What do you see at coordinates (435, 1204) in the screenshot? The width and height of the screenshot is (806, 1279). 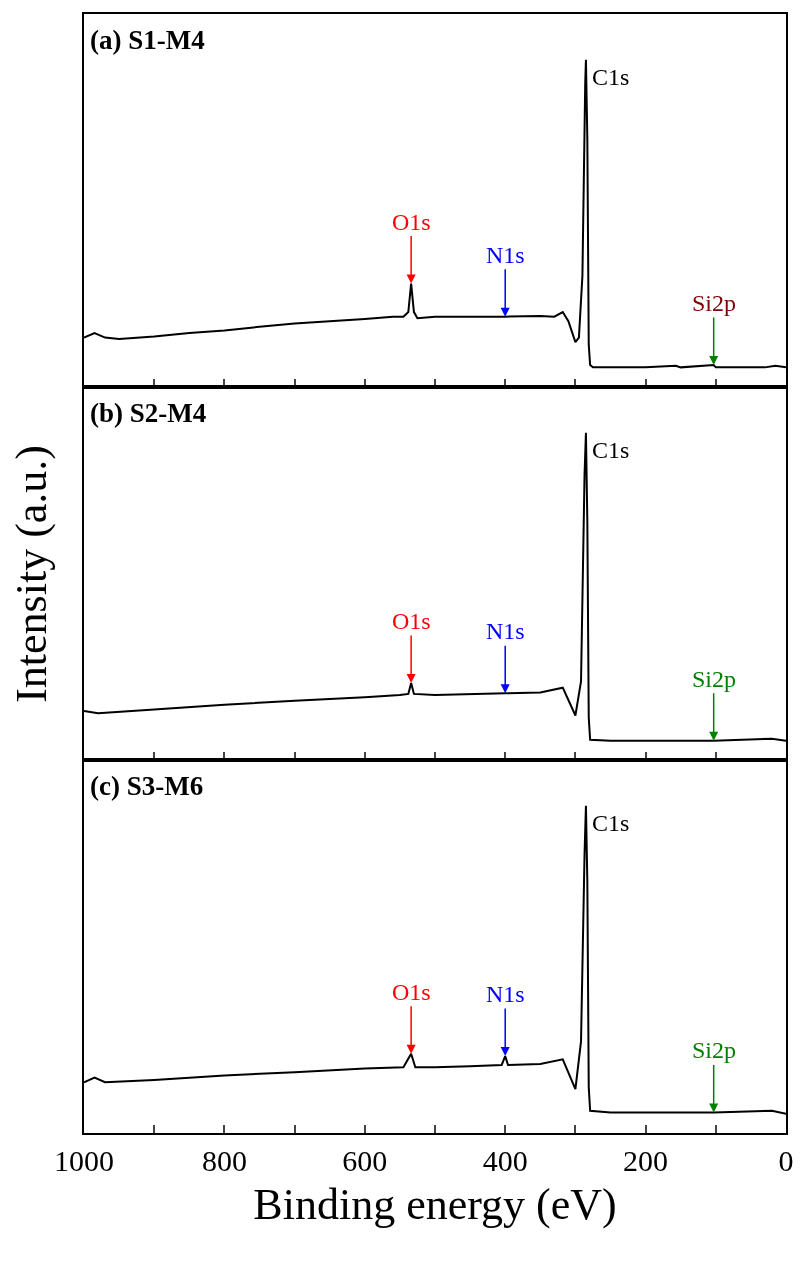 I see `x-axis-title: Binding energy (eV)` at bounding box center [435, 1204].